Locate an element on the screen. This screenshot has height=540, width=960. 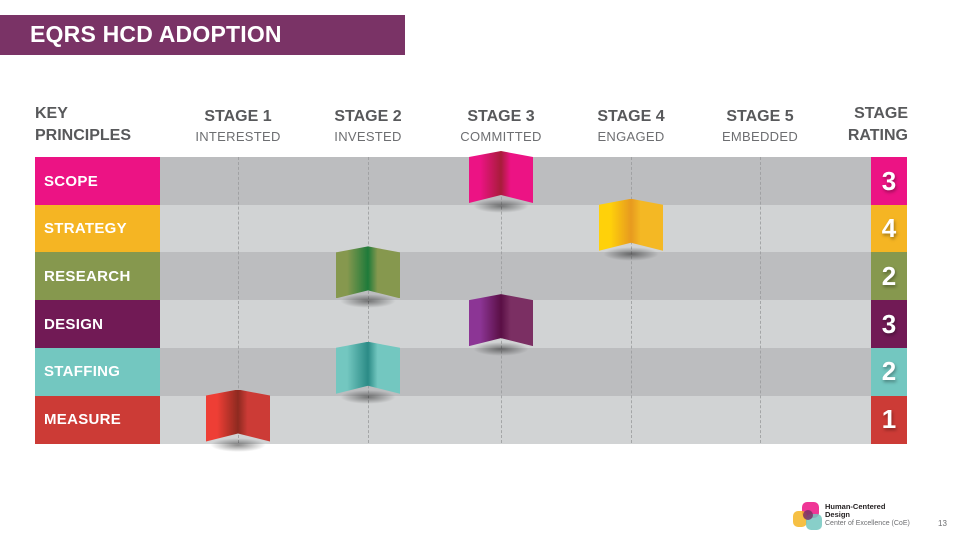
stage-marker-design is located at coordinates (501, 325).